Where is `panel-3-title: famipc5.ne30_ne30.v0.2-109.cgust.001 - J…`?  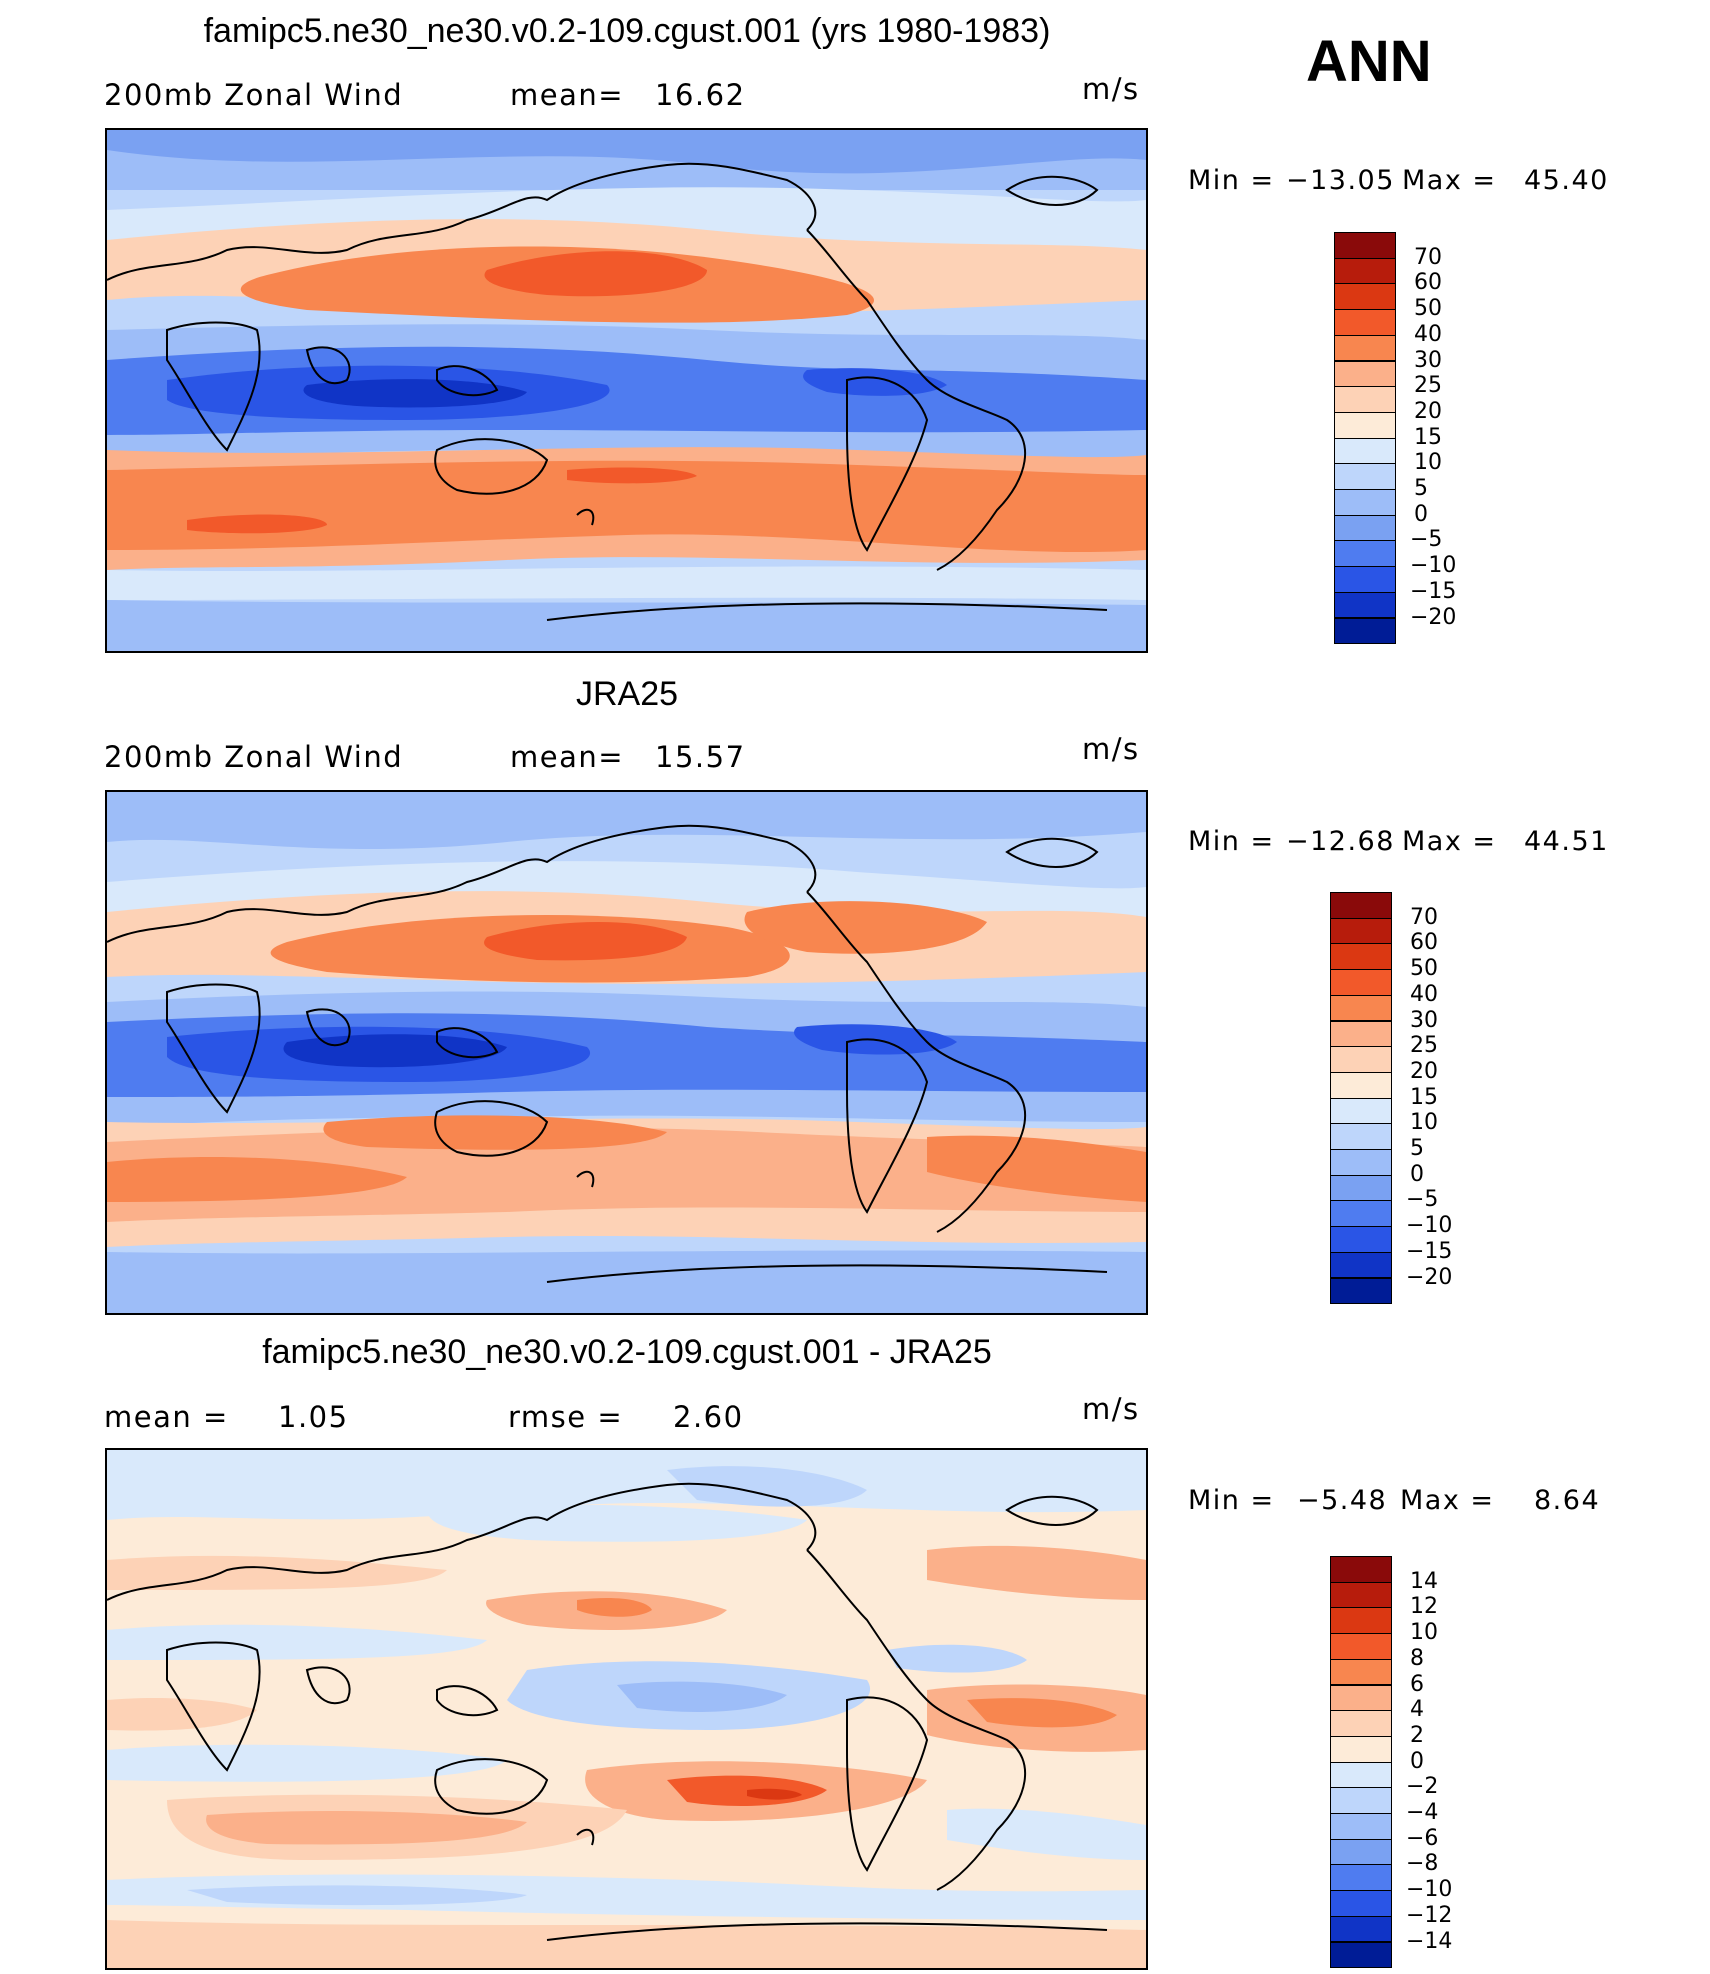
panel-3-title: famipc5.ne30_ne30.v0.2-109.cgust.001 - J… is located at coordinates (627, 1352).